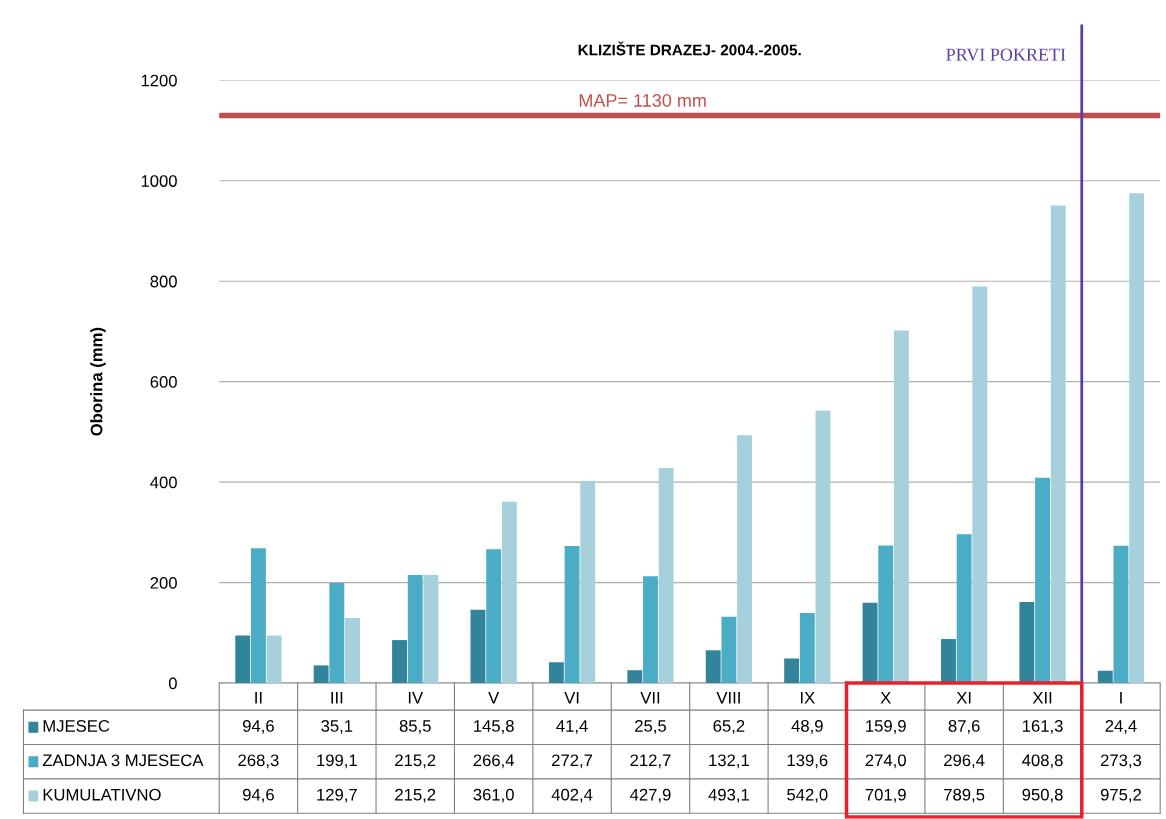  What do you see at coordinates (650, 697) in the screenshot?
I see `x-tick-label: VII` at bounding box center [650, 697].